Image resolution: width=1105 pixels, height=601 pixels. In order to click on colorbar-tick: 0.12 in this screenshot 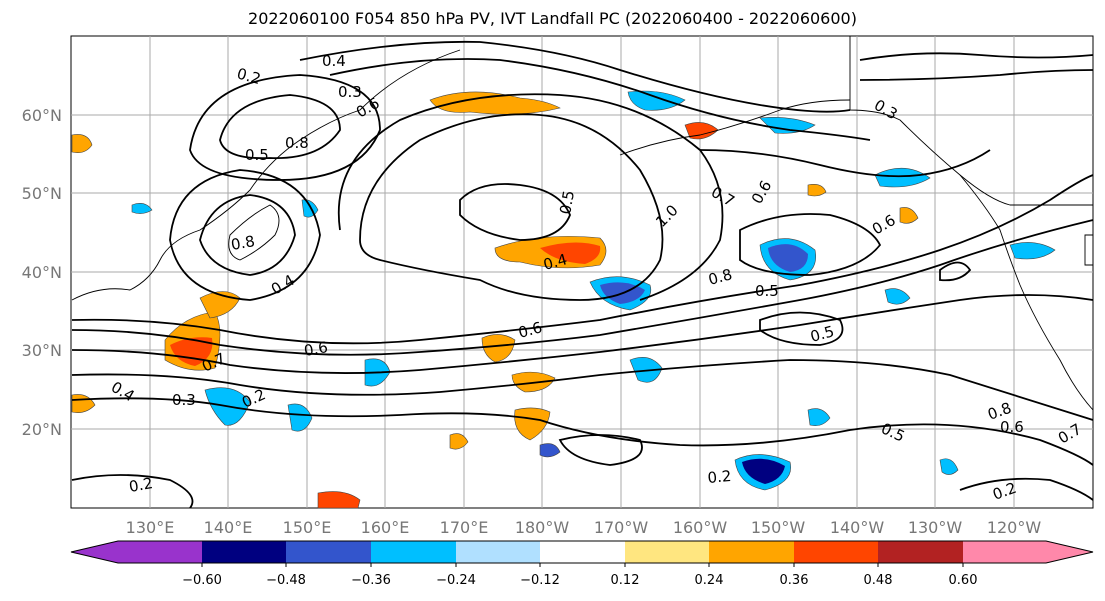, I will do `click(625, 580)`.